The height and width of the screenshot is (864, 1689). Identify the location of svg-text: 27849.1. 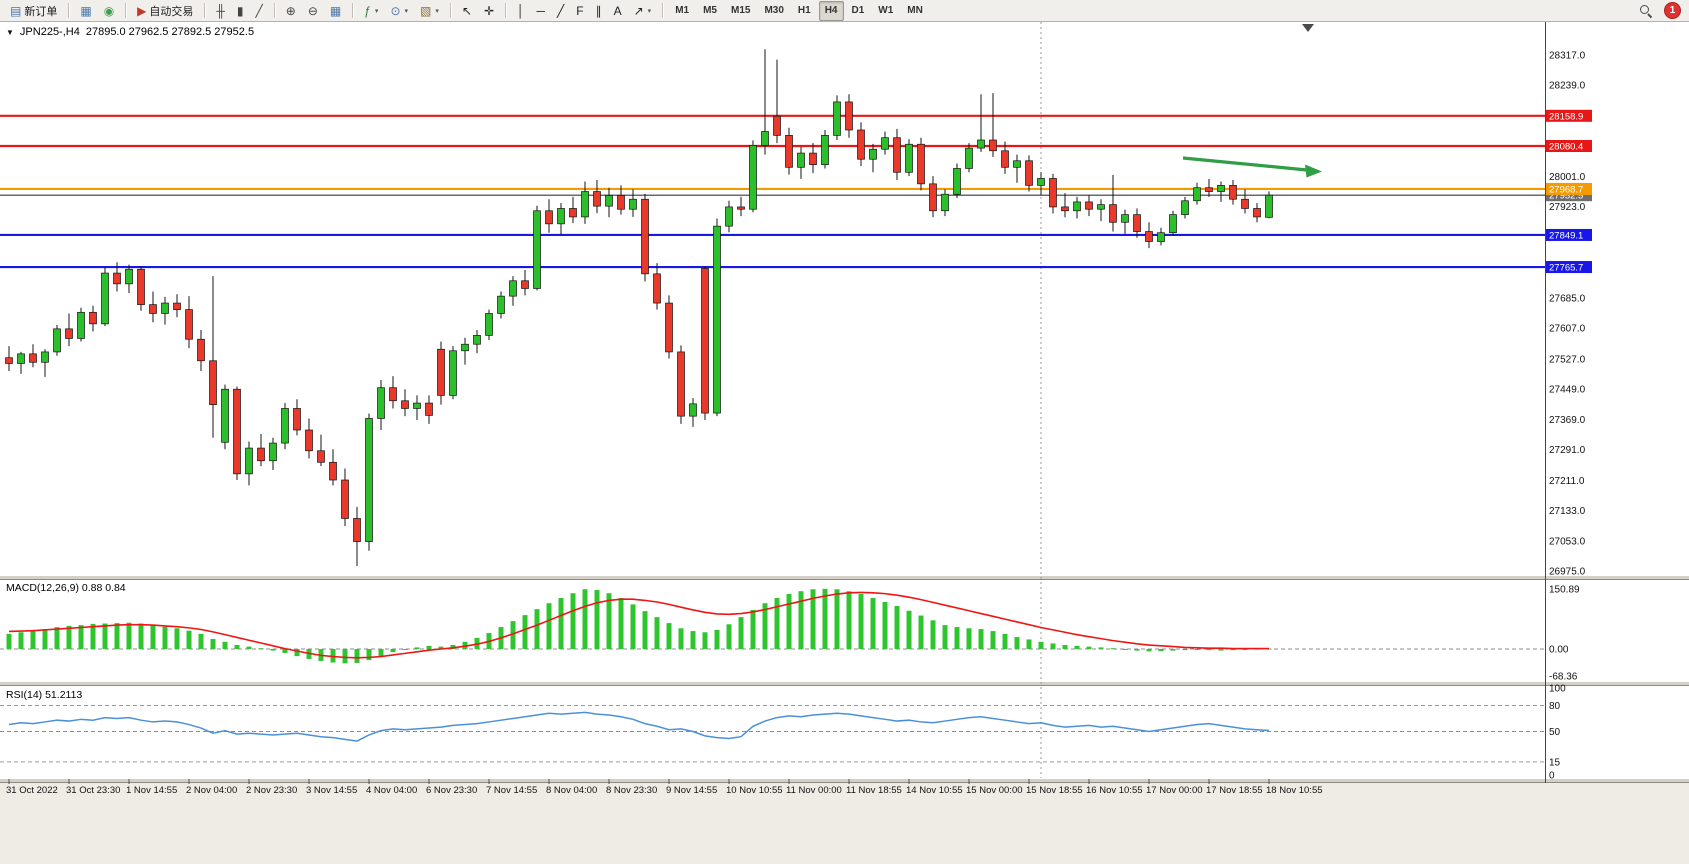
(1566, 235).